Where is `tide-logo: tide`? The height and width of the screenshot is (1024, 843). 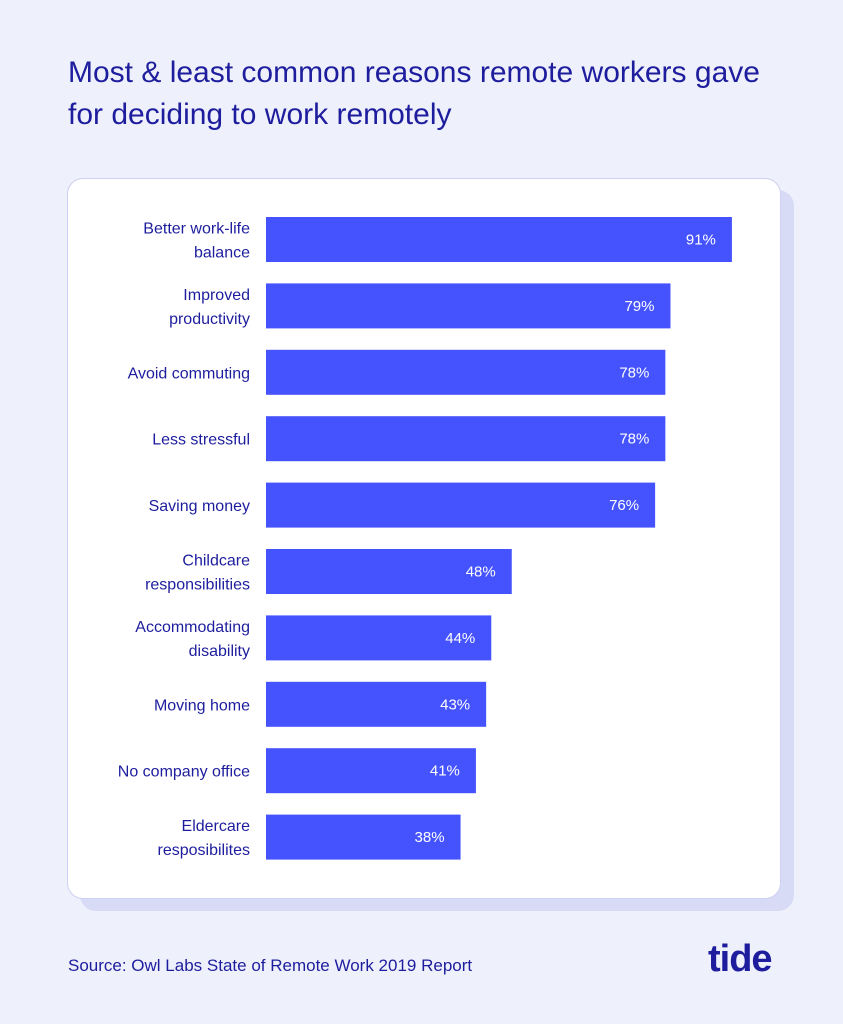
tide-logo: tide is located at coordinates (740, 959).